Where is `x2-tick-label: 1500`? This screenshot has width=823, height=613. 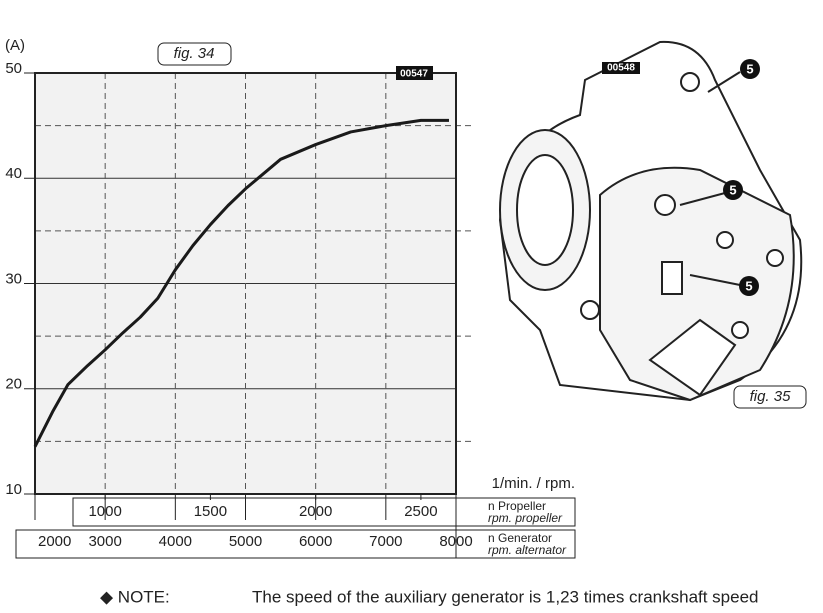 x2-tick-label: 1500 is located at coordinates (210, 511).